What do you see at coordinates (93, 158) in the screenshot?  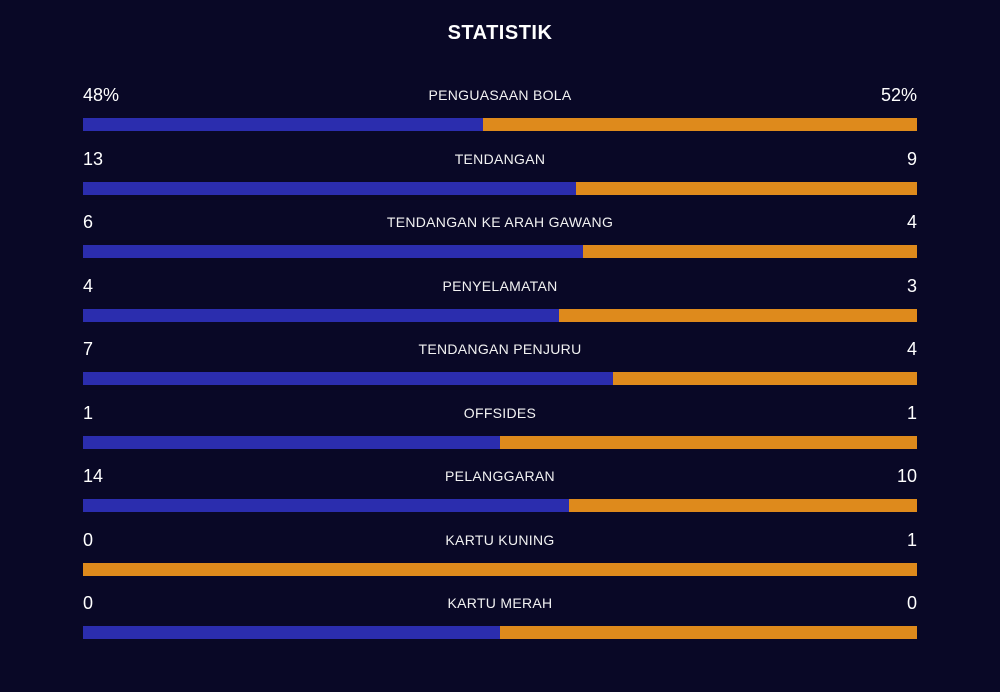 I see `home-value: 13` at bounding box center [93, 158].